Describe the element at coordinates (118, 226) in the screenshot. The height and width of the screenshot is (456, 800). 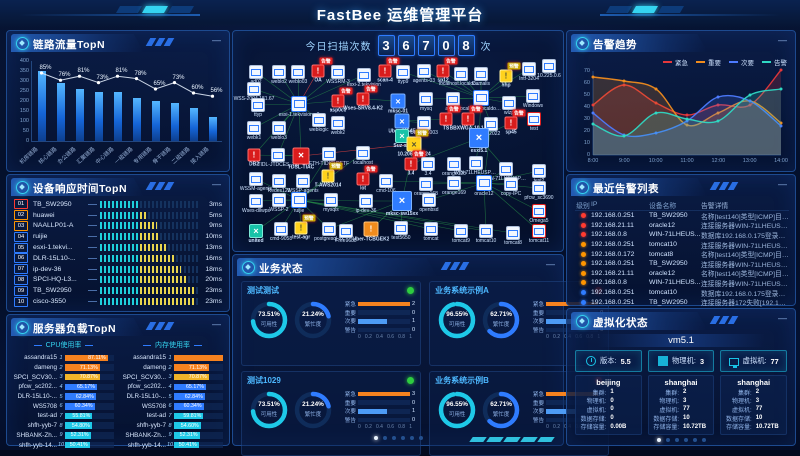
I see `response-row: 03 NAALLP01-A 9ms` at that location.